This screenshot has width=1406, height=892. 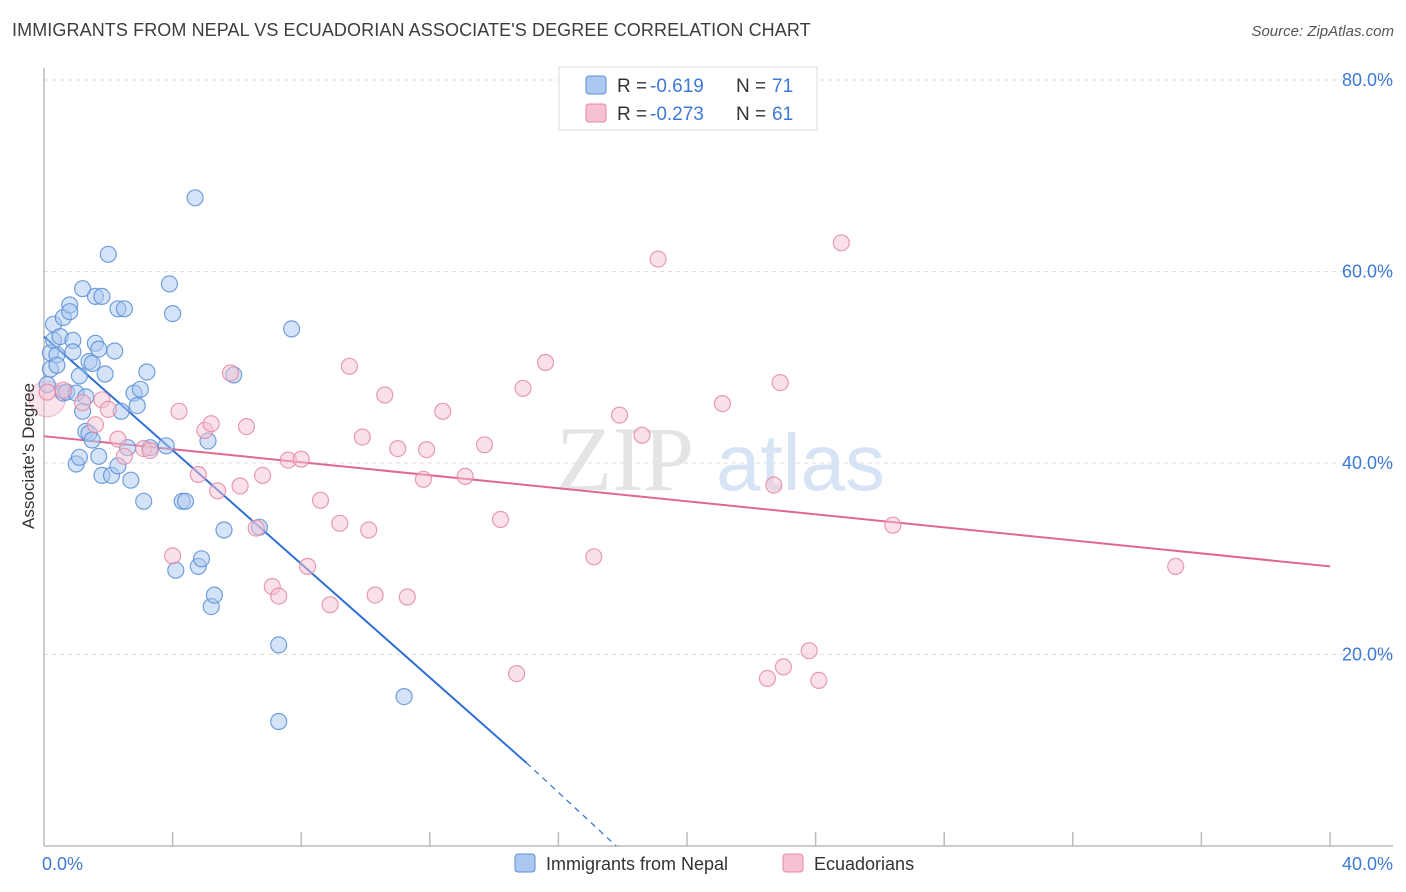 I want to click on y-axis-label: Associate's Degree, so click(x=28, y=456).